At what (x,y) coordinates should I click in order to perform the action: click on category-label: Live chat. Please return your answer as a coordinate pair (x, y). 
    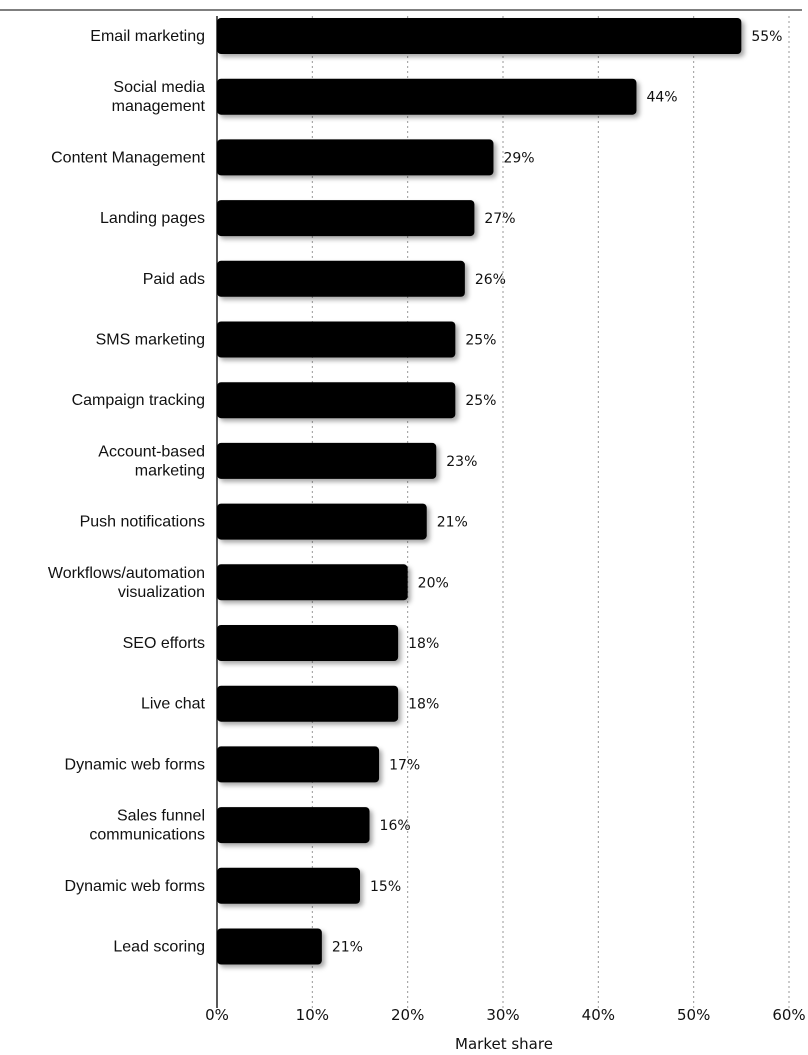
    Looking at the image, I should click on (173, 704).